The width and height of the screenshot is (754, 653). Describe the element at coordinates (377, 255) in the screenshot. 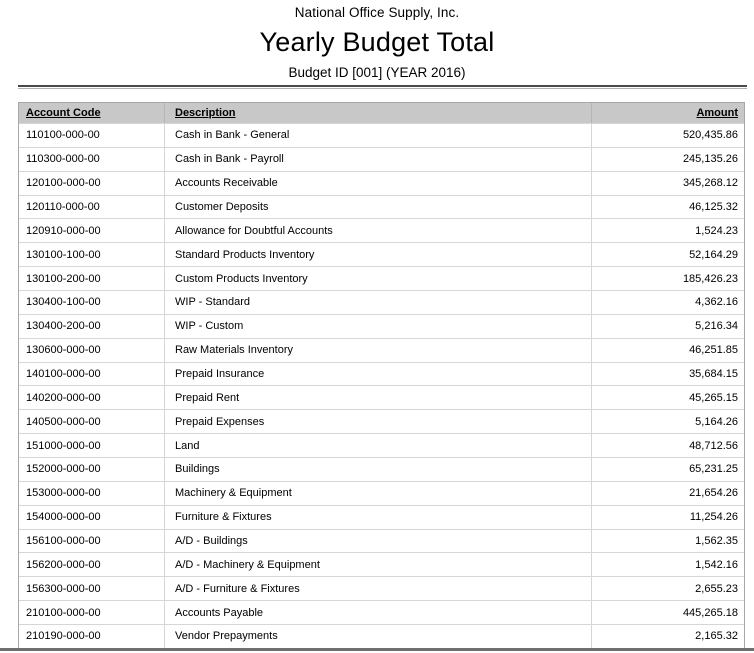

I see `description-cell: Standard Products Inventory` at that location.